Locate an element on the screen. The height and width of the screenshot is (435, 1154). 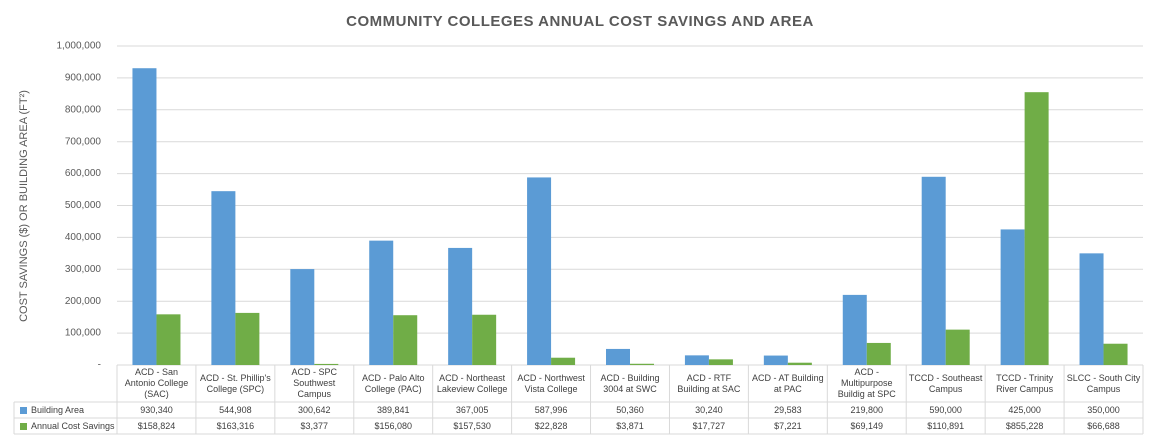
y-tick-label: 200,000 is located at coordinates (83, 301).